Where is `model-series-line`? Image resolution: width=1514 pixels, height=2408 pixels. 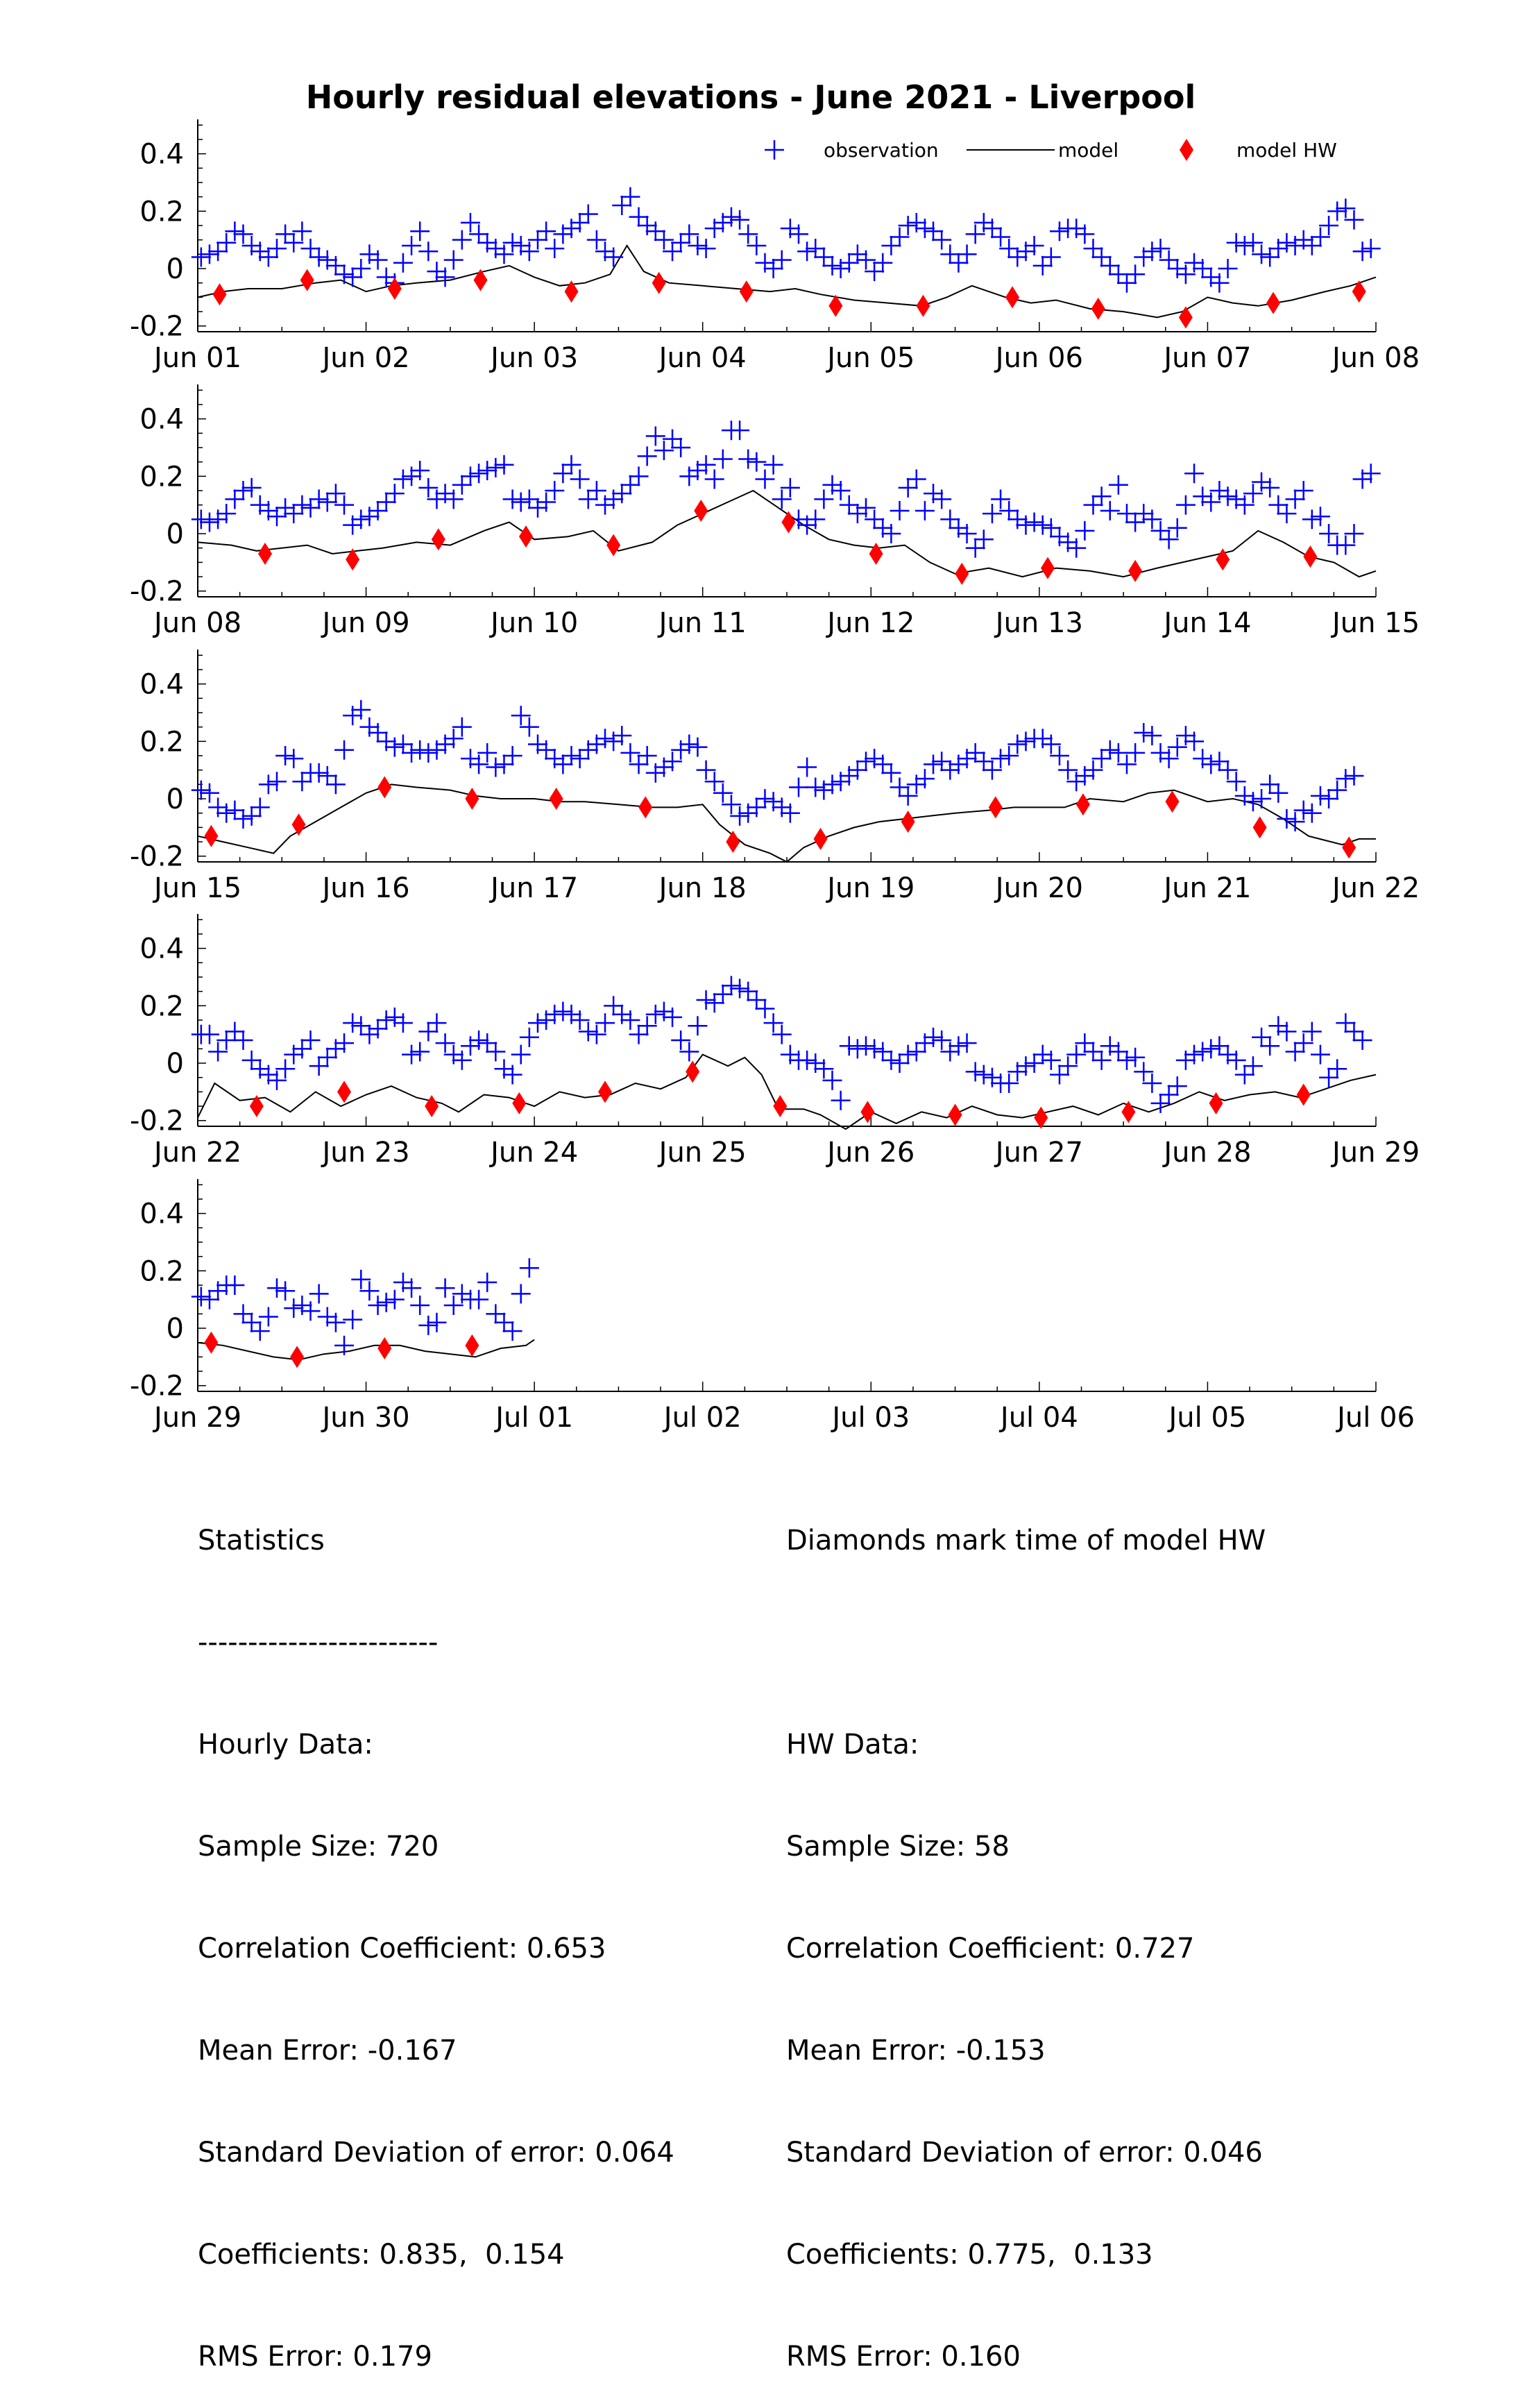 model-series-line is located at coordinates (366, 1350).